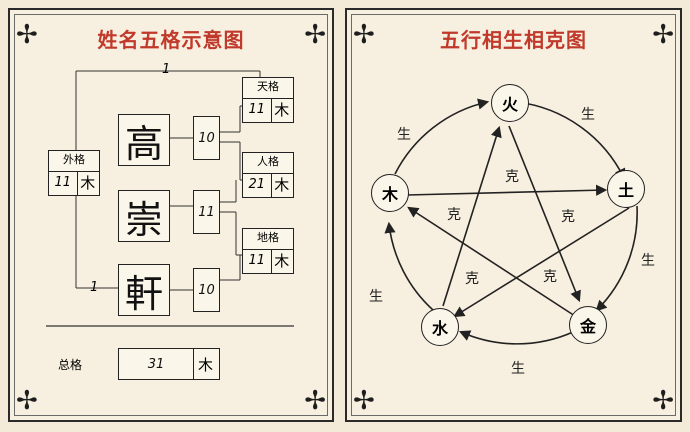  I want to click on tian-ge-label: 天格, so click(268, 88).